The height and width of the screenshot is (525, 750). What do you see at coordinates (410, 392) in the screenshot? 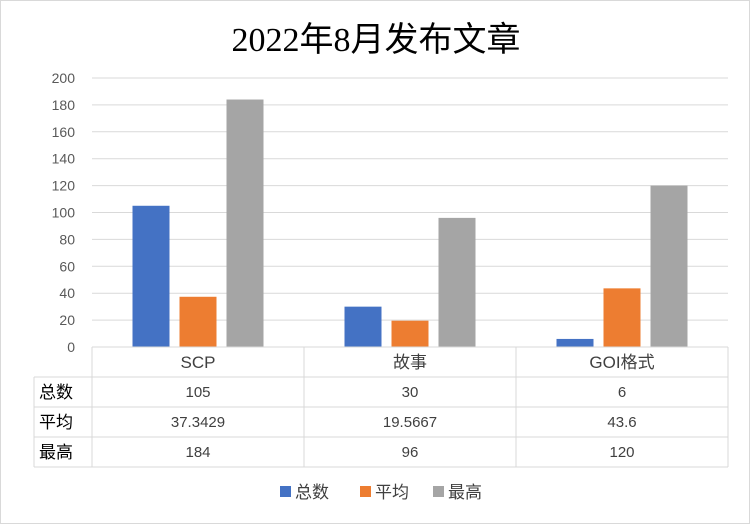
I see `data-label: 30` at bounding box center [410, 392].